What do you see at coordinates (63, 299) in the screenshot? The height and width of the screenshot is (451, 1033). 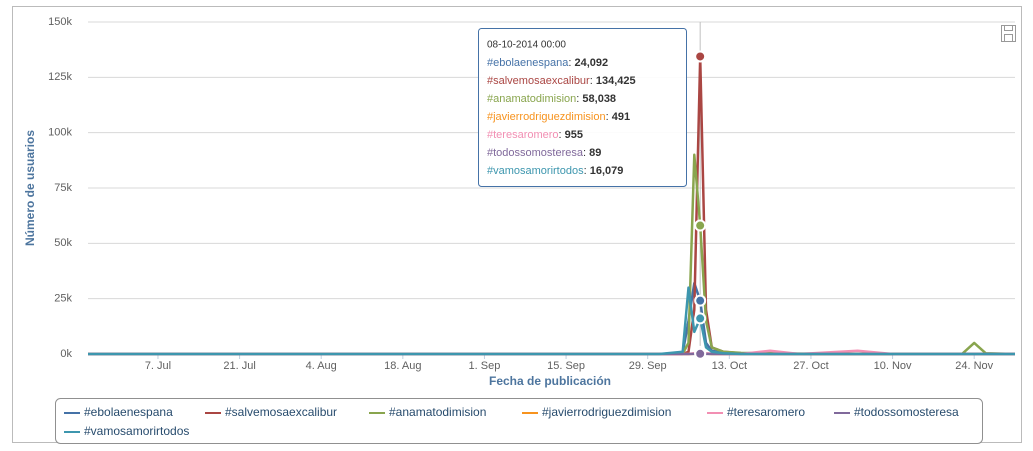 I see `y-tick-label: 25k` at bounding box center [63, 299].